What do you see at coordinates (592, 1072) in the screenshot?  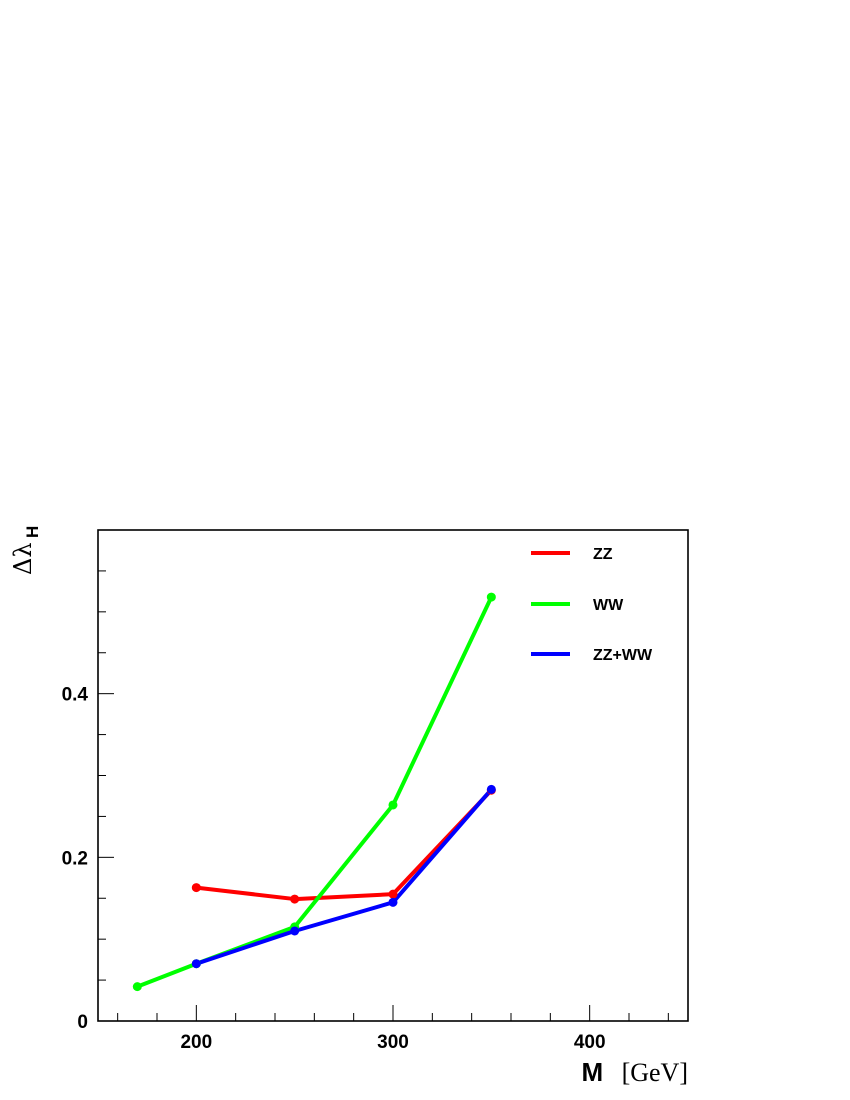 I see `x-axis-label: M` at bounding box center [592, 1072].